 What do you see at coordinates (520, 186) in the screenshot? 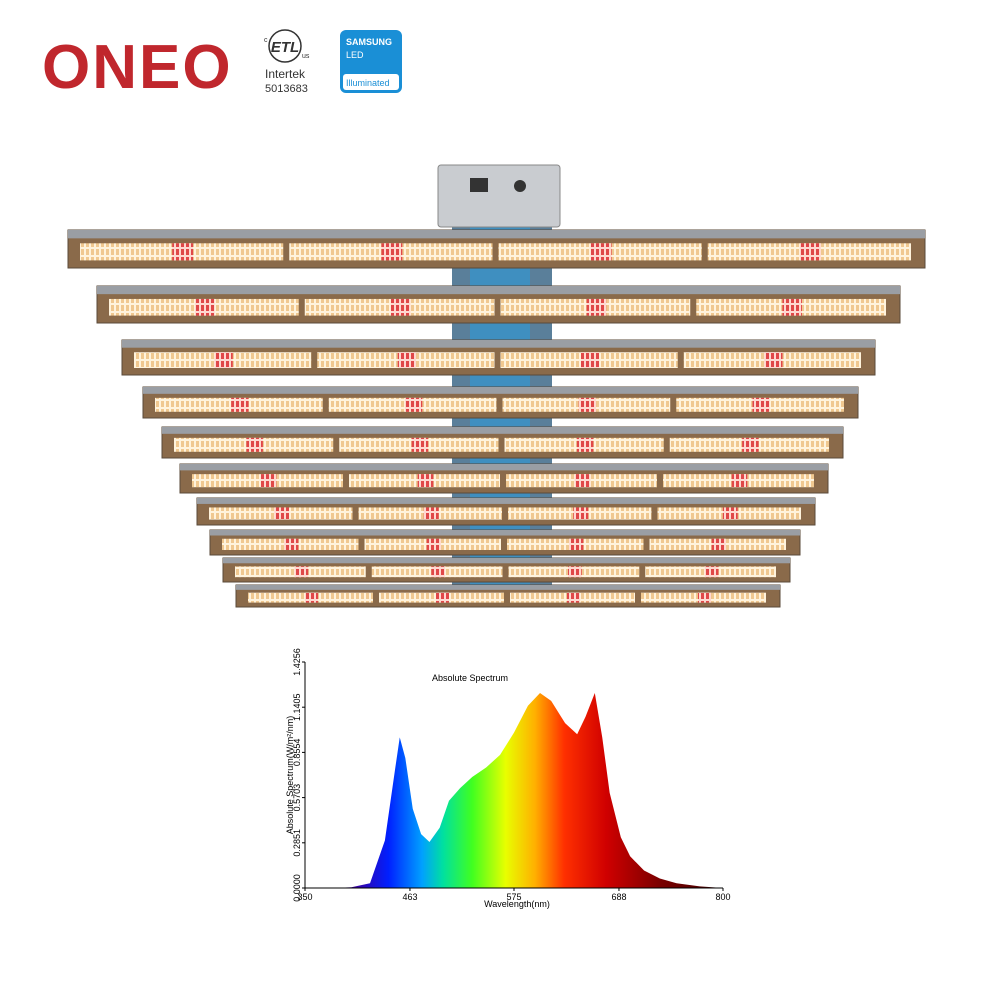
I see `driver-knob` at bounding box center [520, 186].